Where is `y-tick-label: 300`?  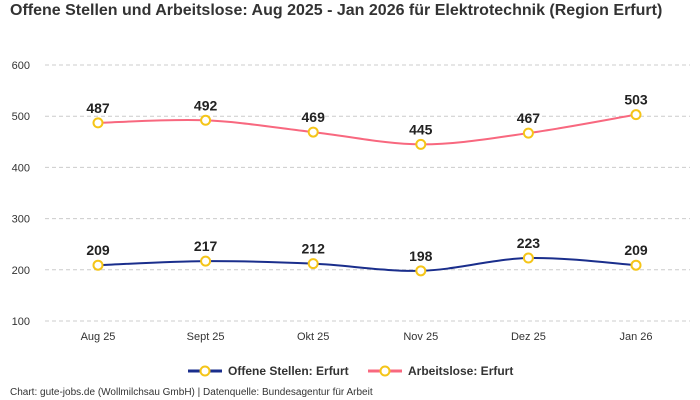 y-tick-label: 300 is located at coordinates (21, 220).